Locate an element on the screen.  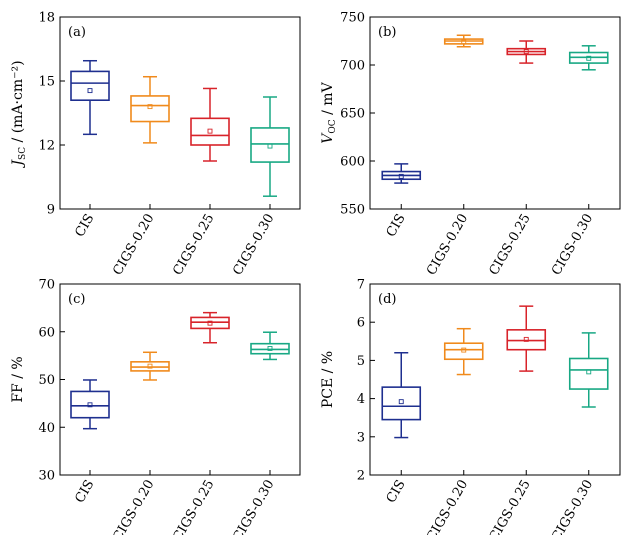
y-axis-label: FF / % is located at coordinates (18, 379).